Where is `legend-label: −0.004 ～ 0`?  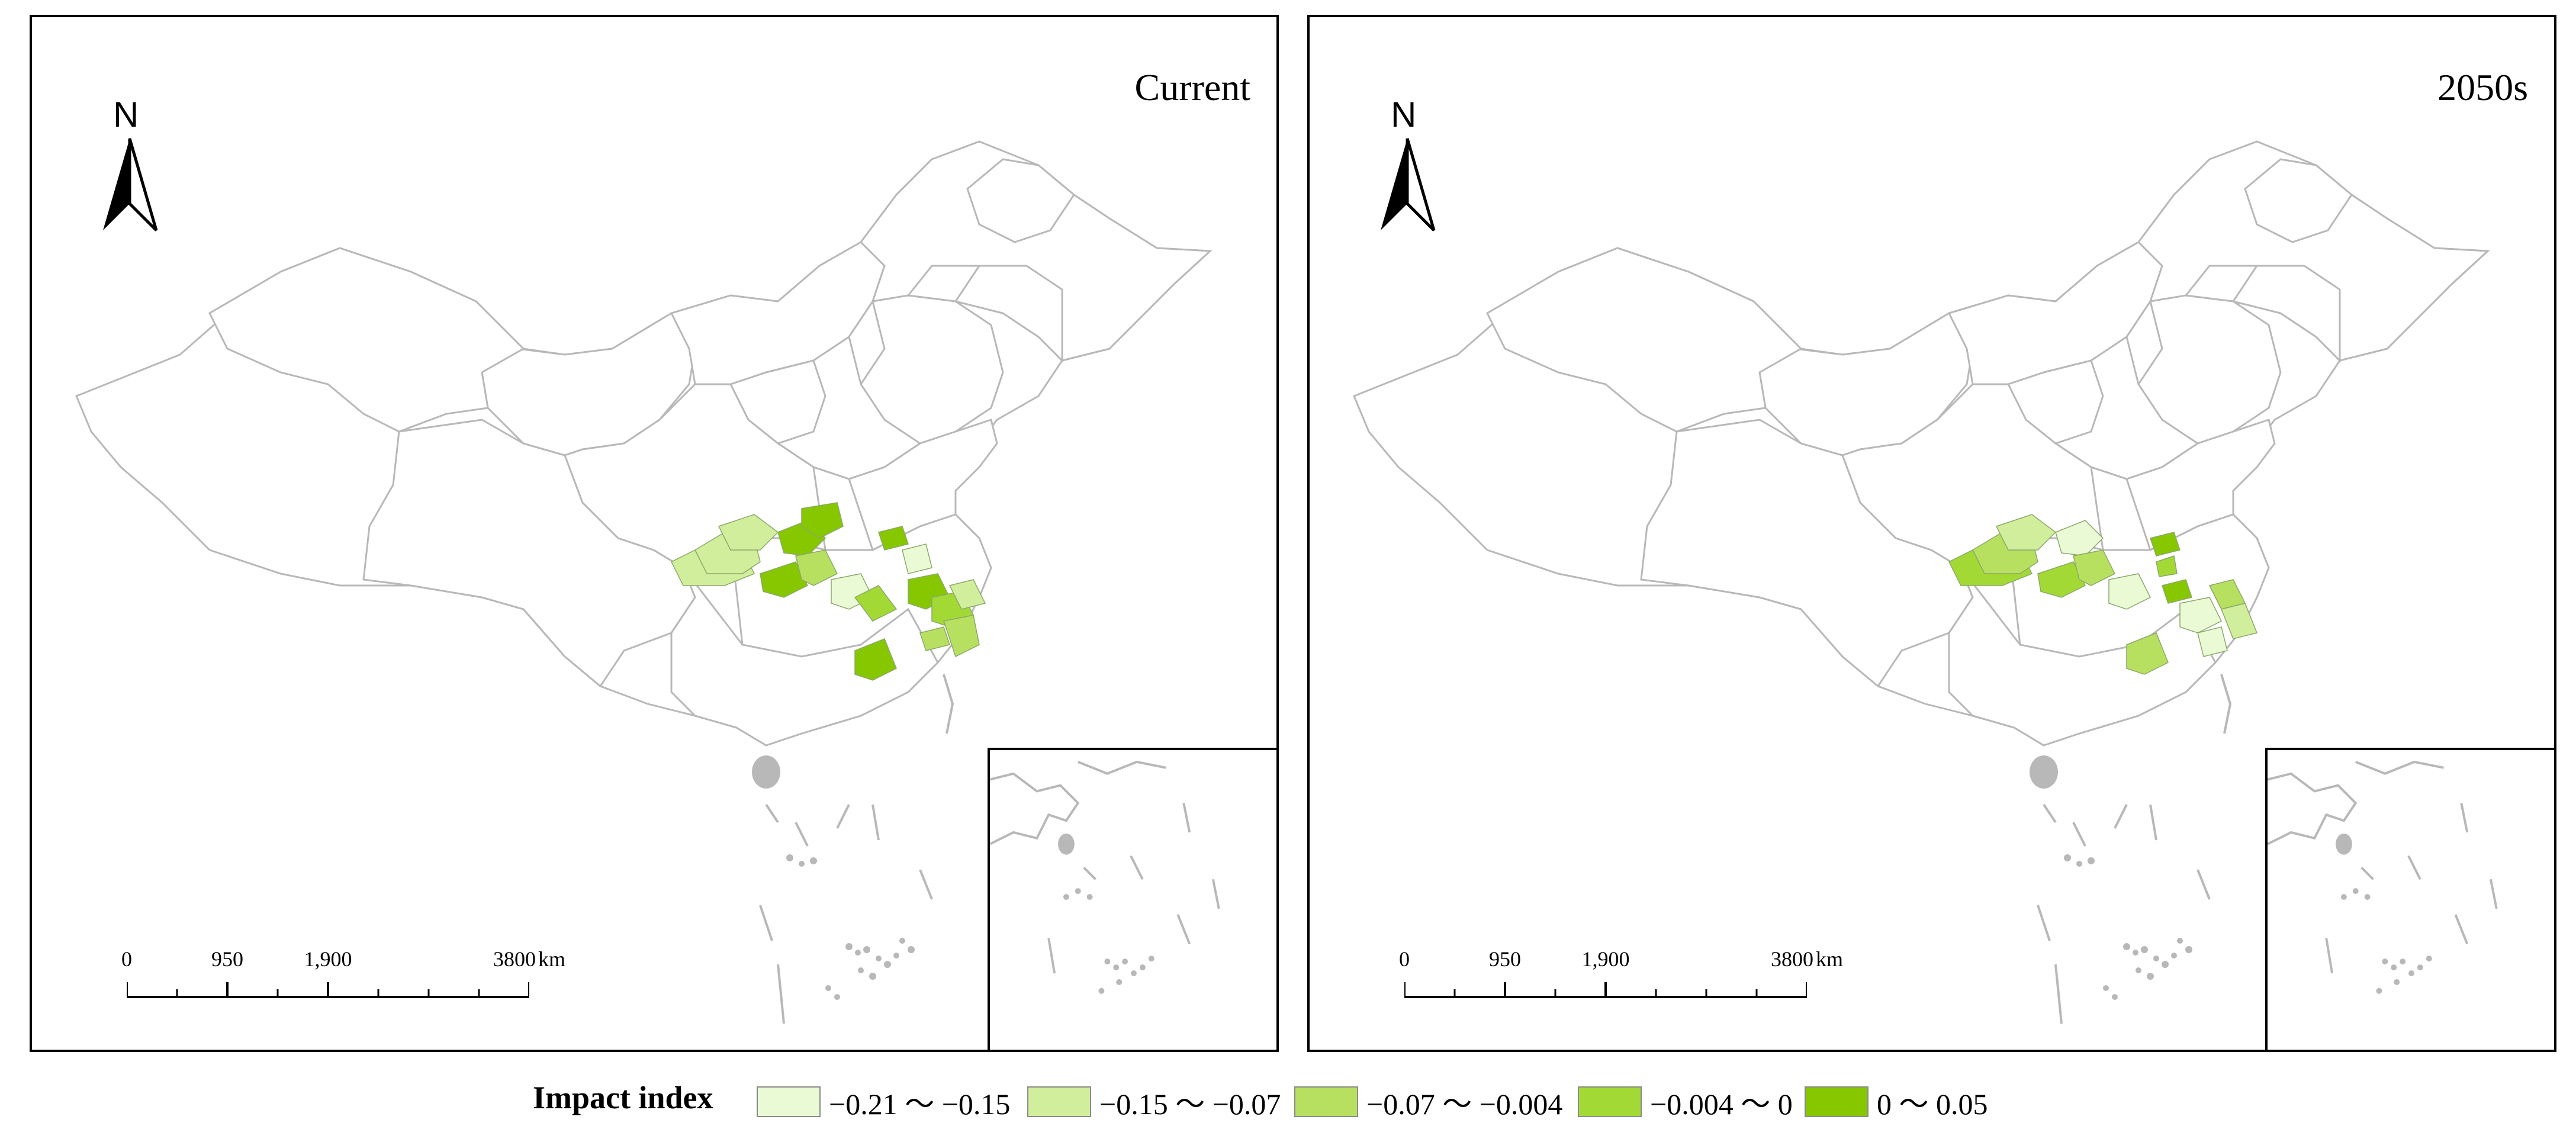
legend-label: −0.004 ～ 0 is located at coordinates (1721, 1104).